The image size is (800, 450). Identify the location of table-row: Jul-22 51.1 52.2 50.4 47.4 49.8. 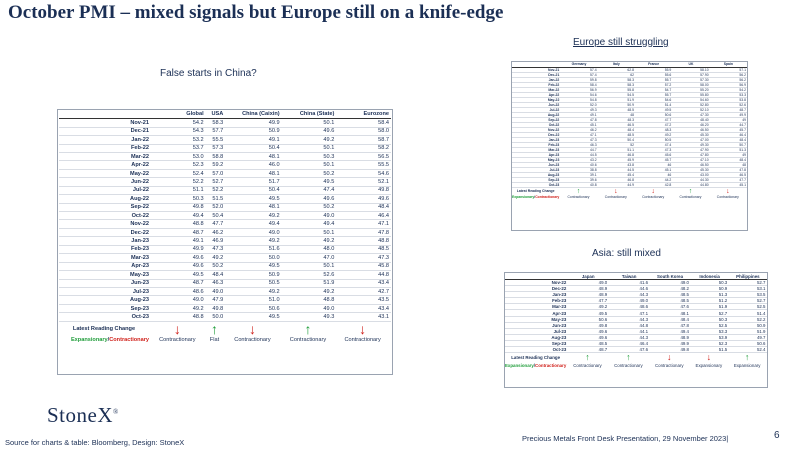
(225, 191).